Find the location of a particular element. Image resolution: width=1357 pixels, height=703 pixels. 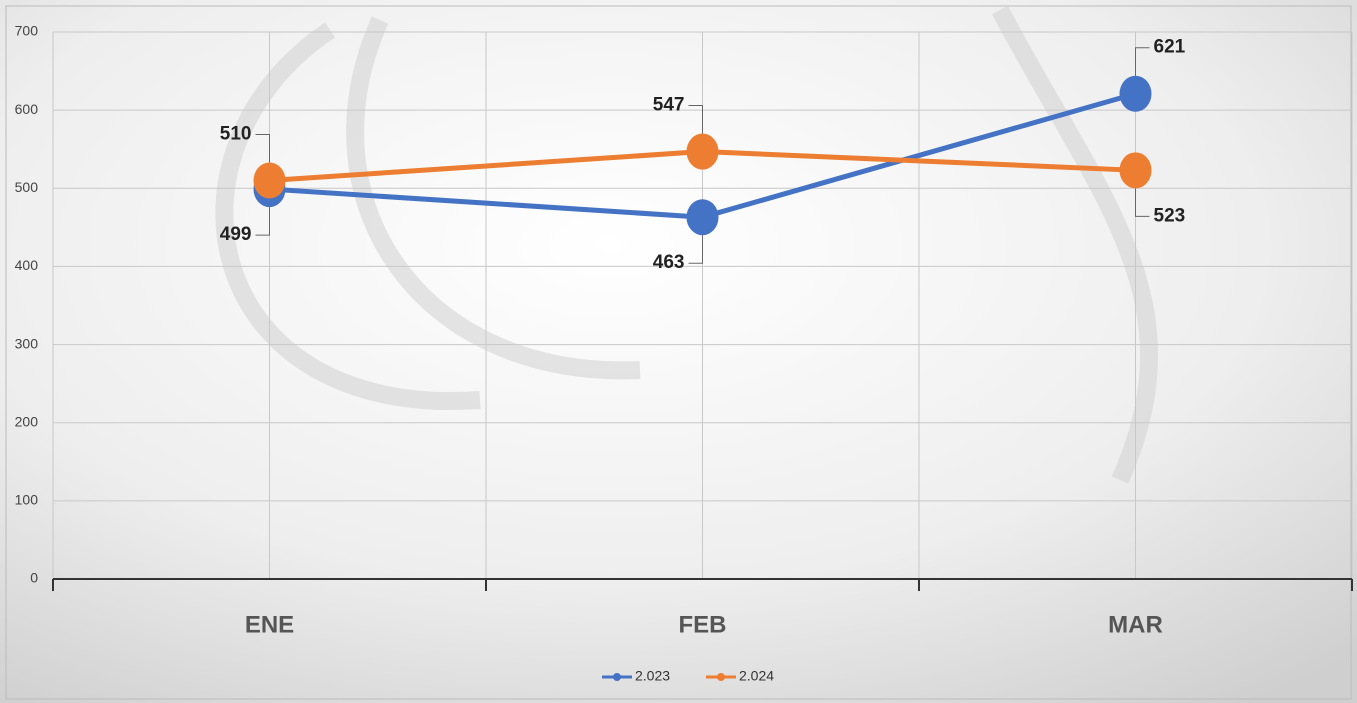

x-tick-label: FEB is located at coordinates (703, 624).